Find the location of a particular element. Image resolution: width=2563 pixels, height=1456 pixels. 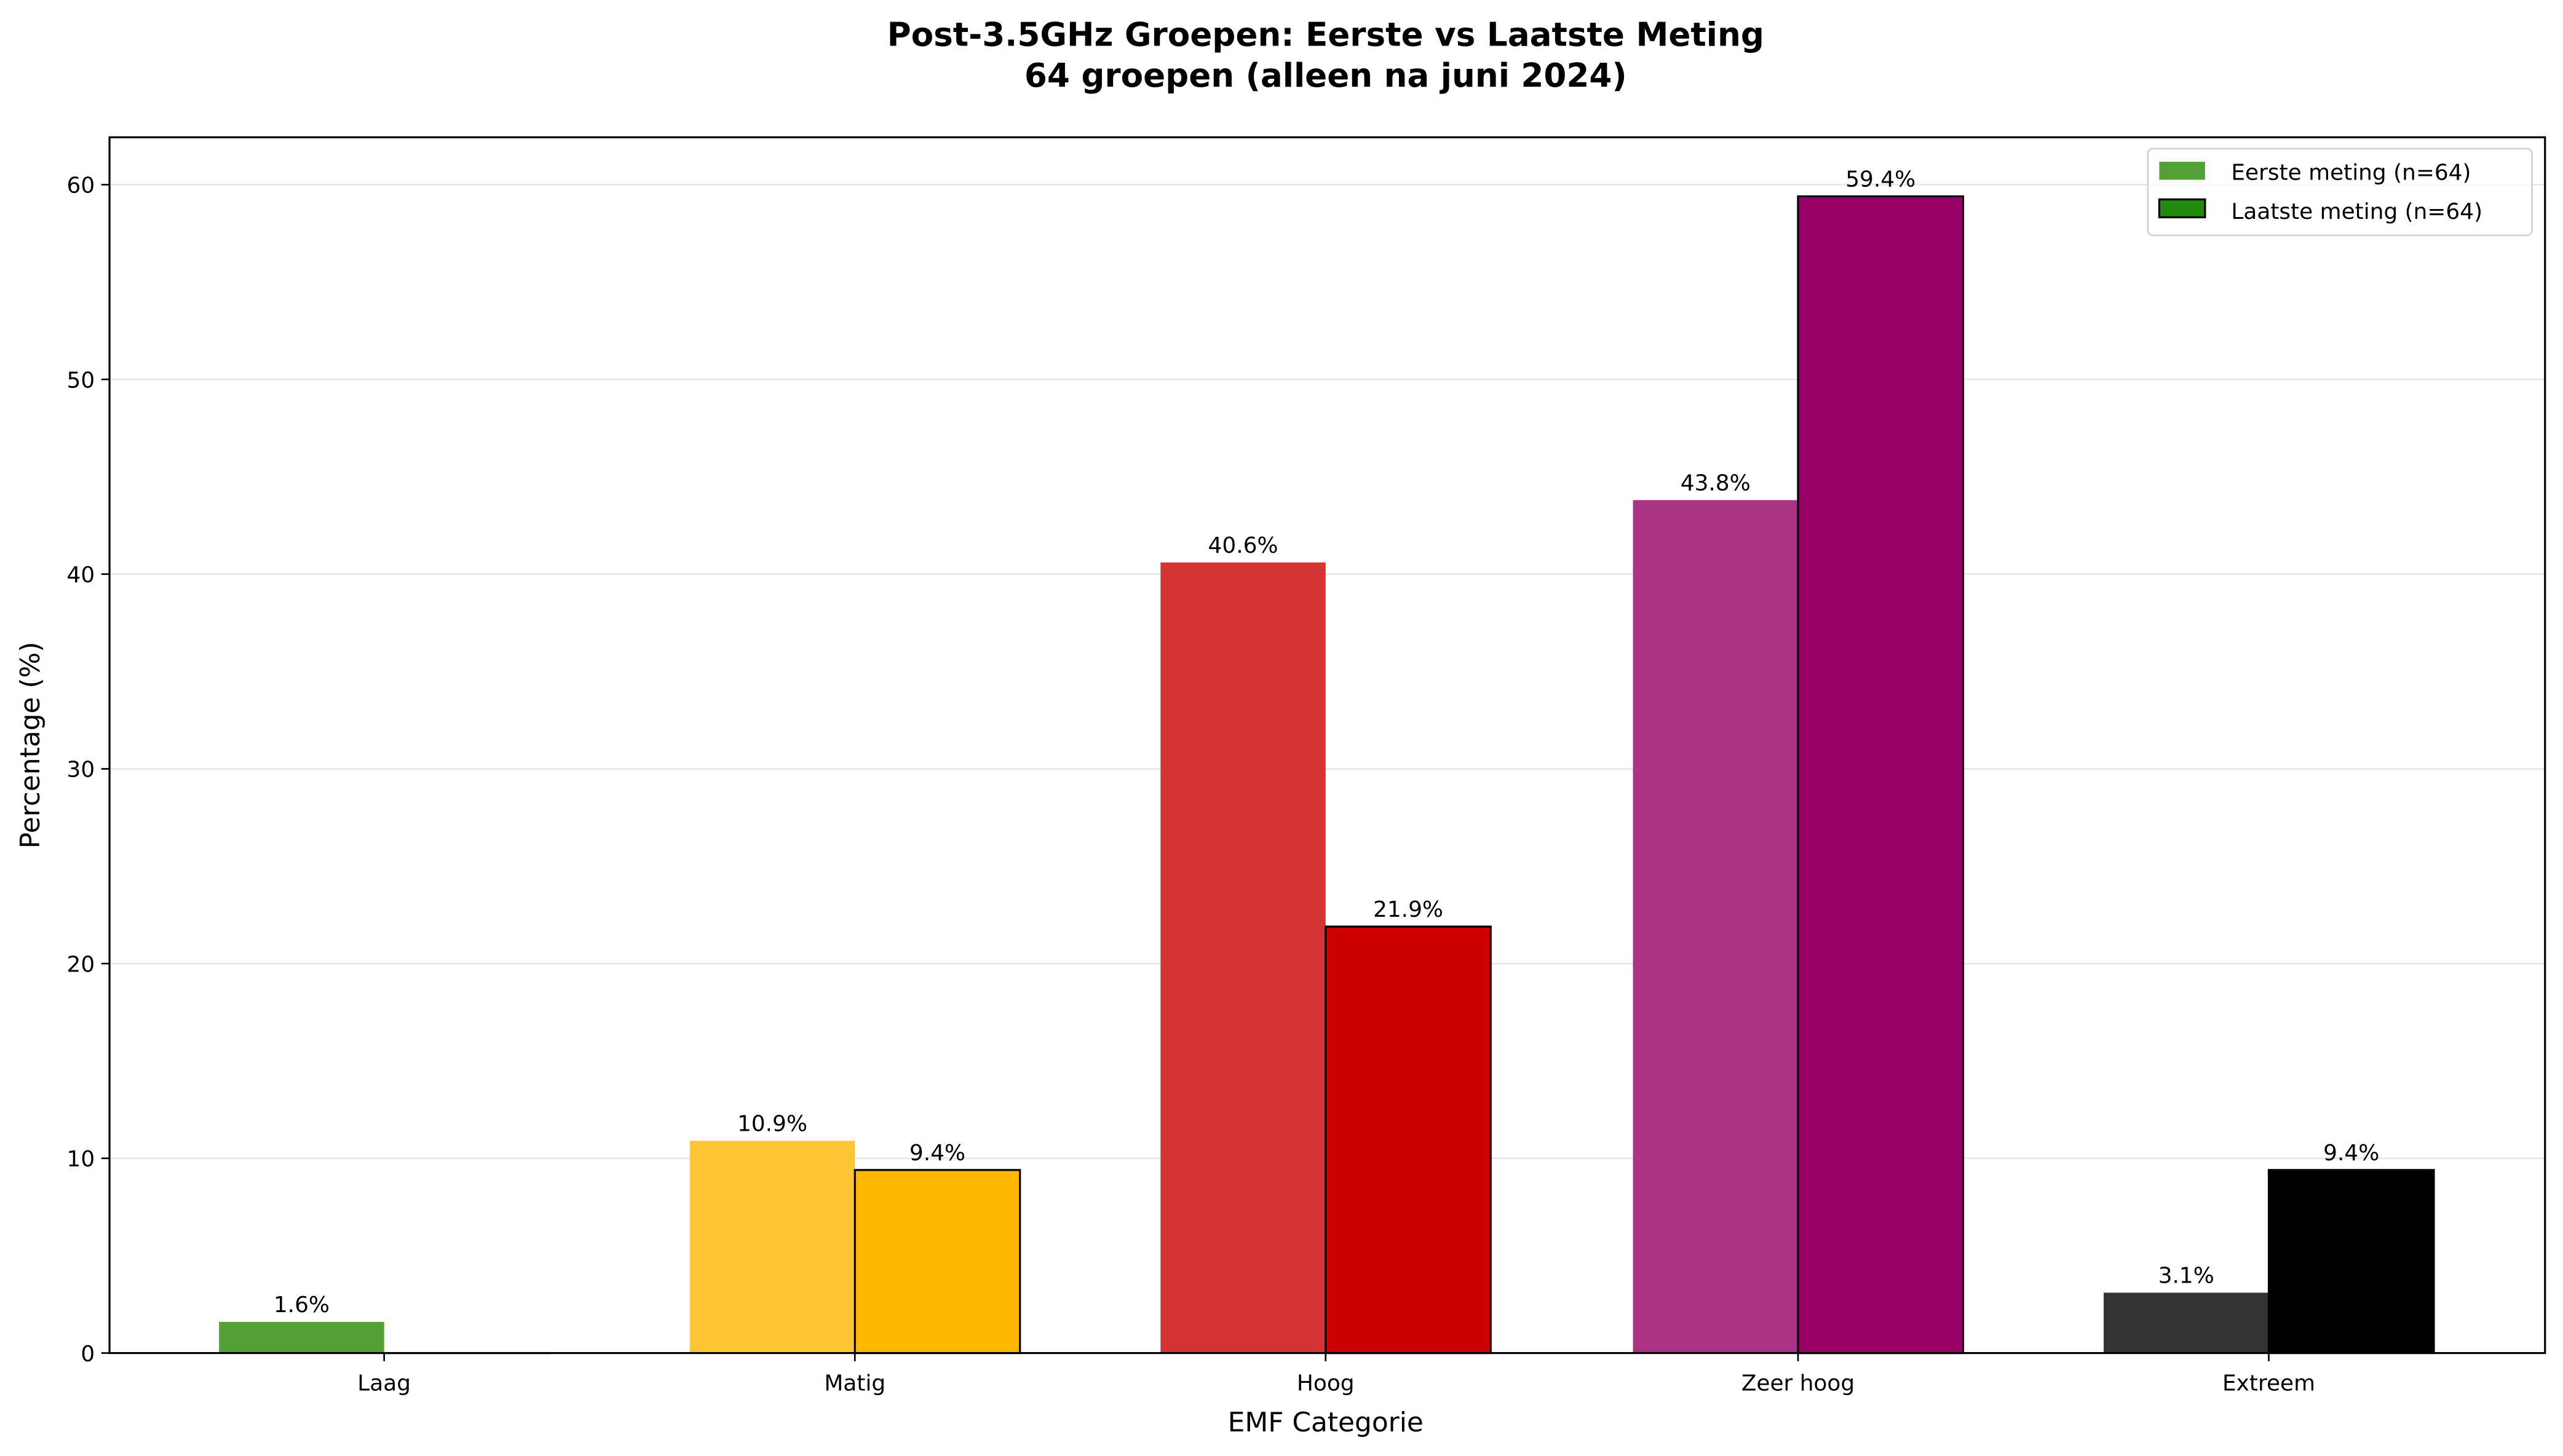

x-tick-label: Extreem is located at coordinates (2268, 1384).